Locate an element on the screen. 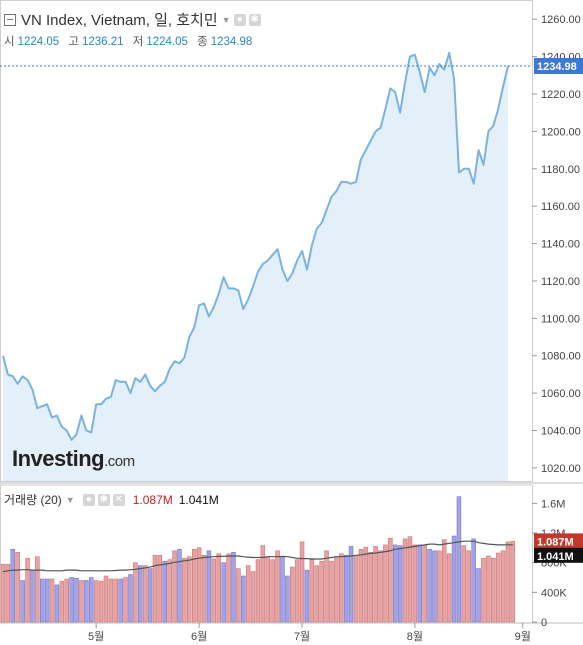 This screenshot has height=645, width=583. last-price-marker is located at coordinates (558, 65).